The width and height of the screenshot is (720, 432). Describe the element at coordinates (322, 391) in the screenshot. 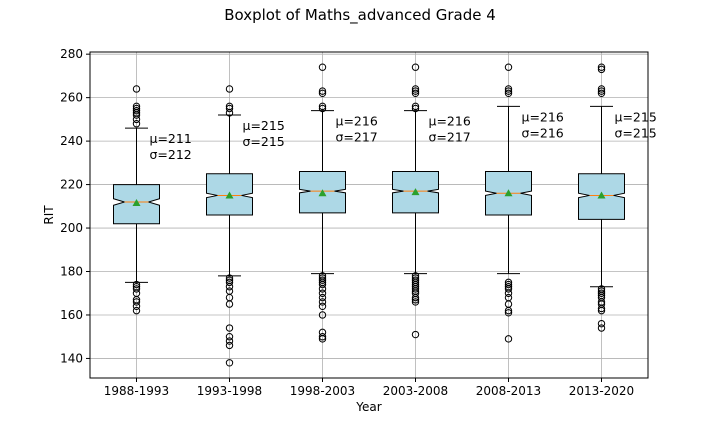

I see `x-tick-label: 1998-2003` at that location.